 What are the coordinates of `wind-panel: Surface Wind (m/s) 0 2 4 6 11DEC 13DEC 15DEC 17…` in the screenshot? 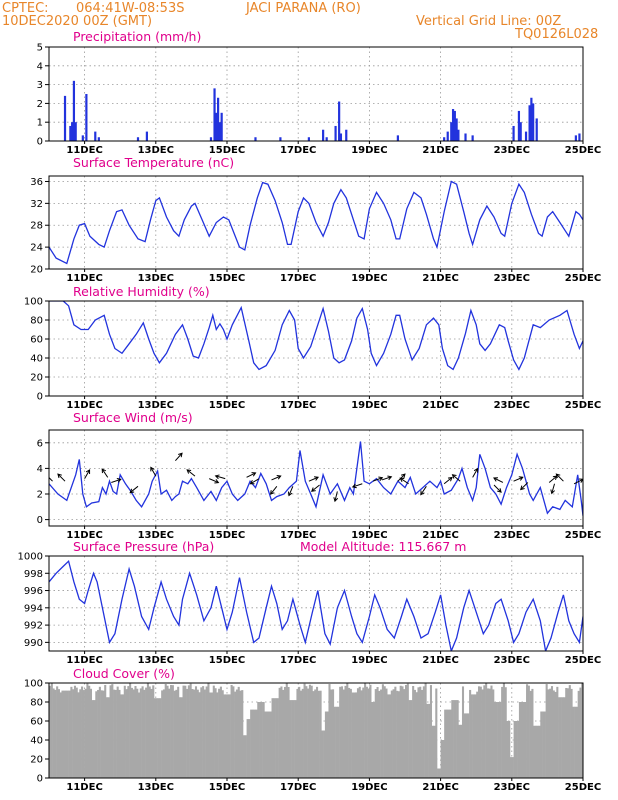 It's located at (319, 475).